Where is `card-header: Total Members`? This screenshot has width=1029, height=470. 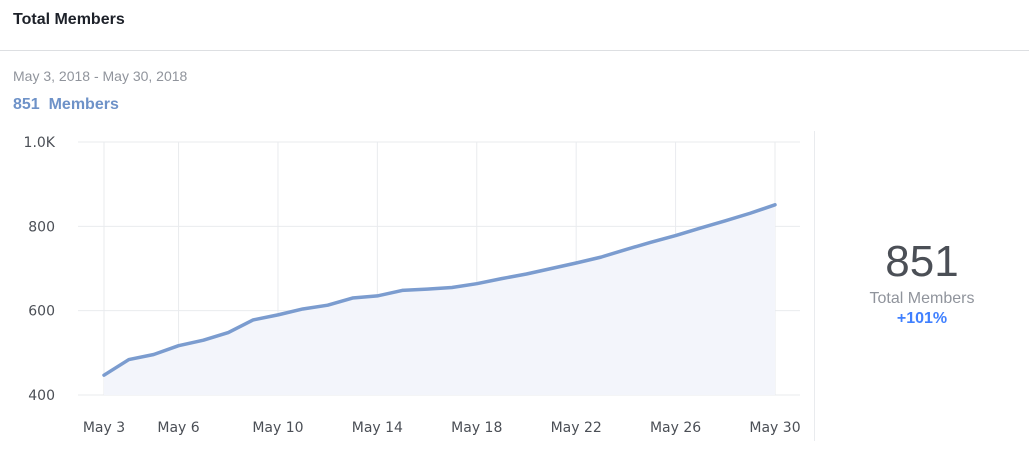 card-header: Total Members is located at coordinates (514, 25).